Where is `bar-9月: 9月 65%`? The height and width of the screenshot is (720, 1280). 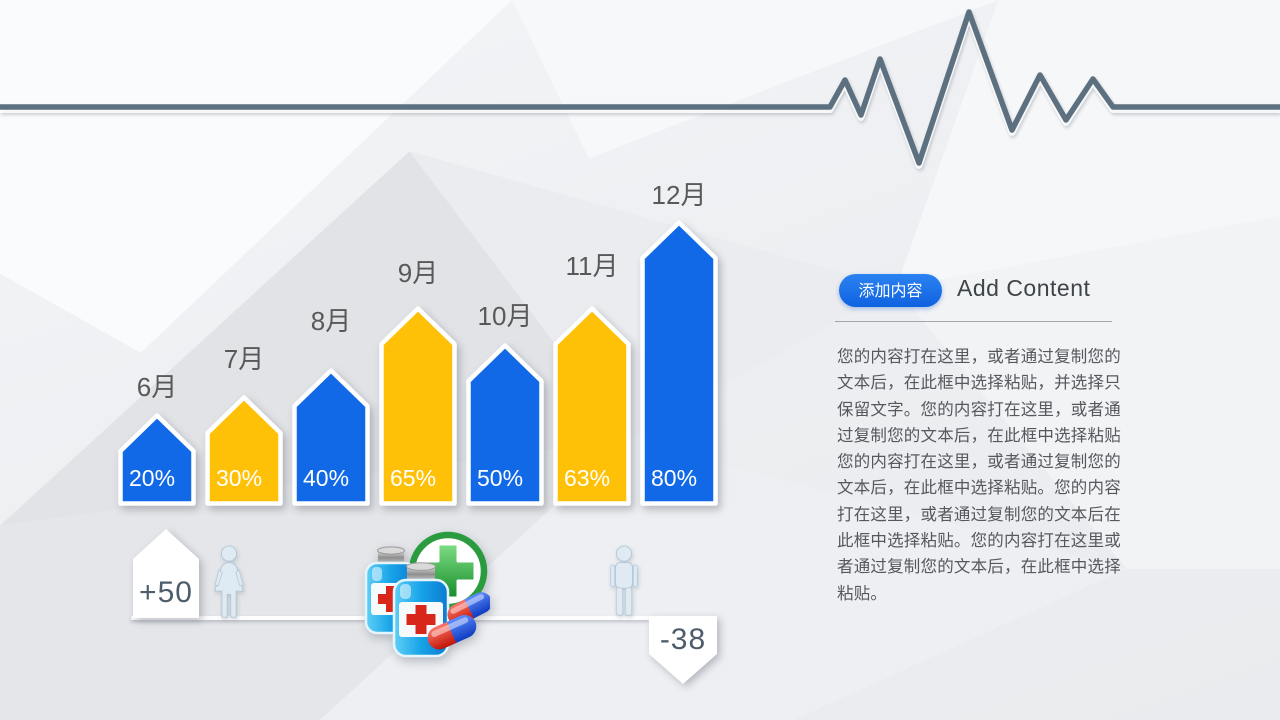 bar-9月: 9月 65% is located at coordinates (418, 382).